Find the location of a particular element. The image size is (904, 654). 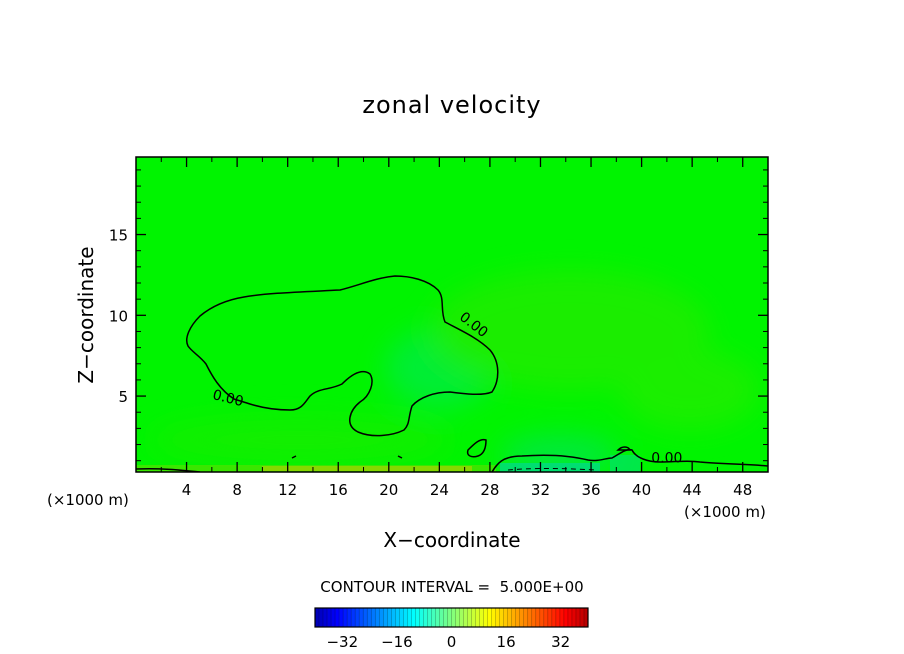

x-tick-label: 8 is located at coordinates (237, 490).